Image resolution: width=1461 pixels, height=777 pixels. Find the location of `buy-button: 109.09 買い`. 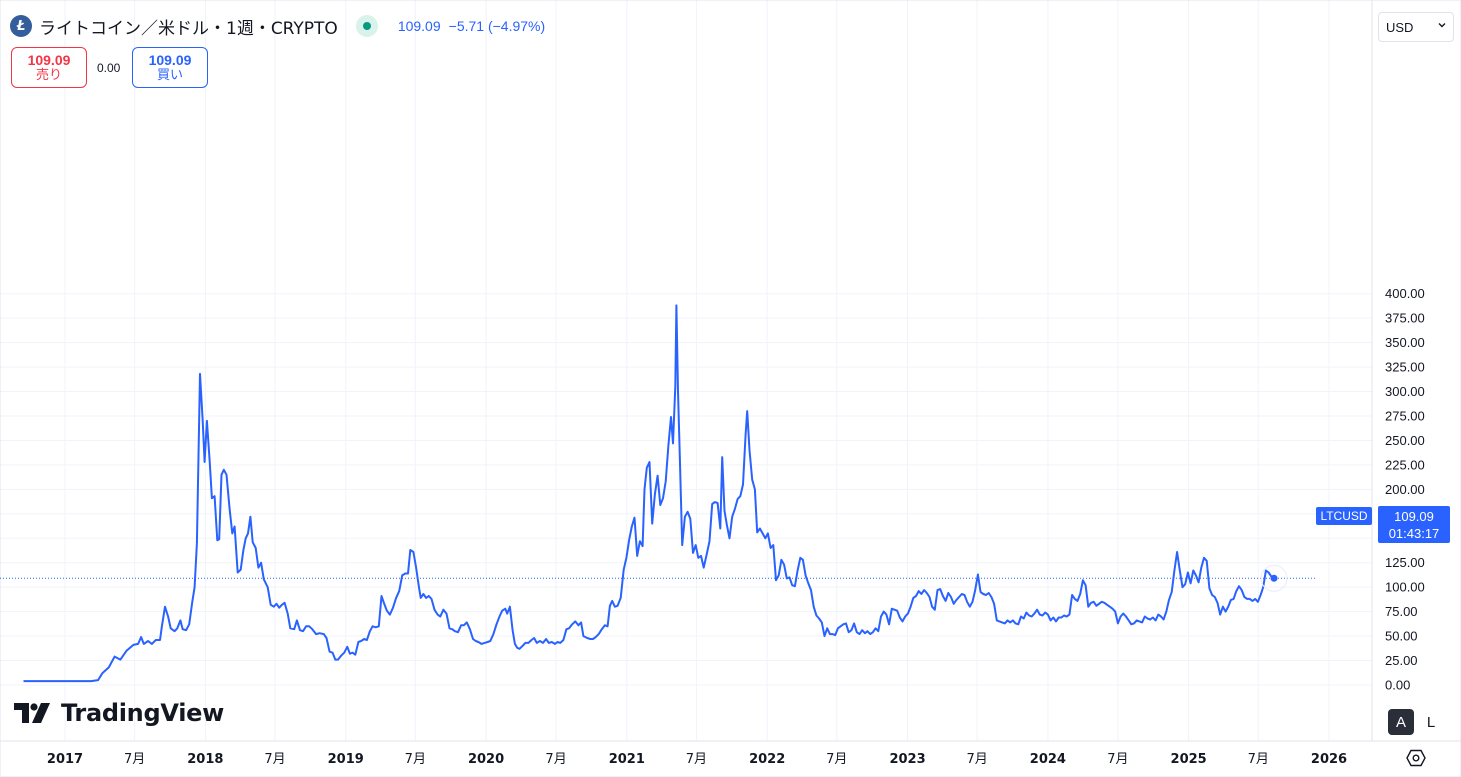

buy-button: 109.09 買い is located at coordinates (170, 67).